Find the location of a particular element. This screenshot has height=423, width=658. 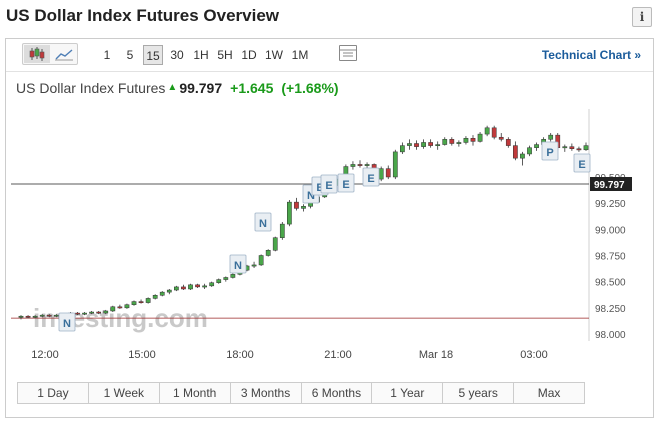

interval-1: 1 is located at coordinates (107, 55).